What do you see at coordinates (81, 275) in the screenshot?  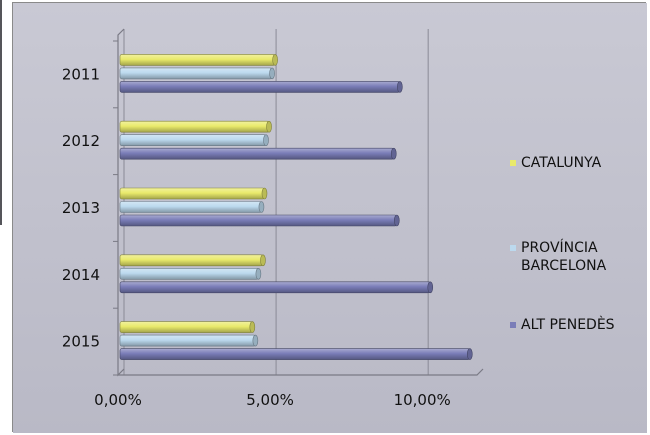 I see `y-tick-label-2014: 2014` at bounding box center [81, 275].